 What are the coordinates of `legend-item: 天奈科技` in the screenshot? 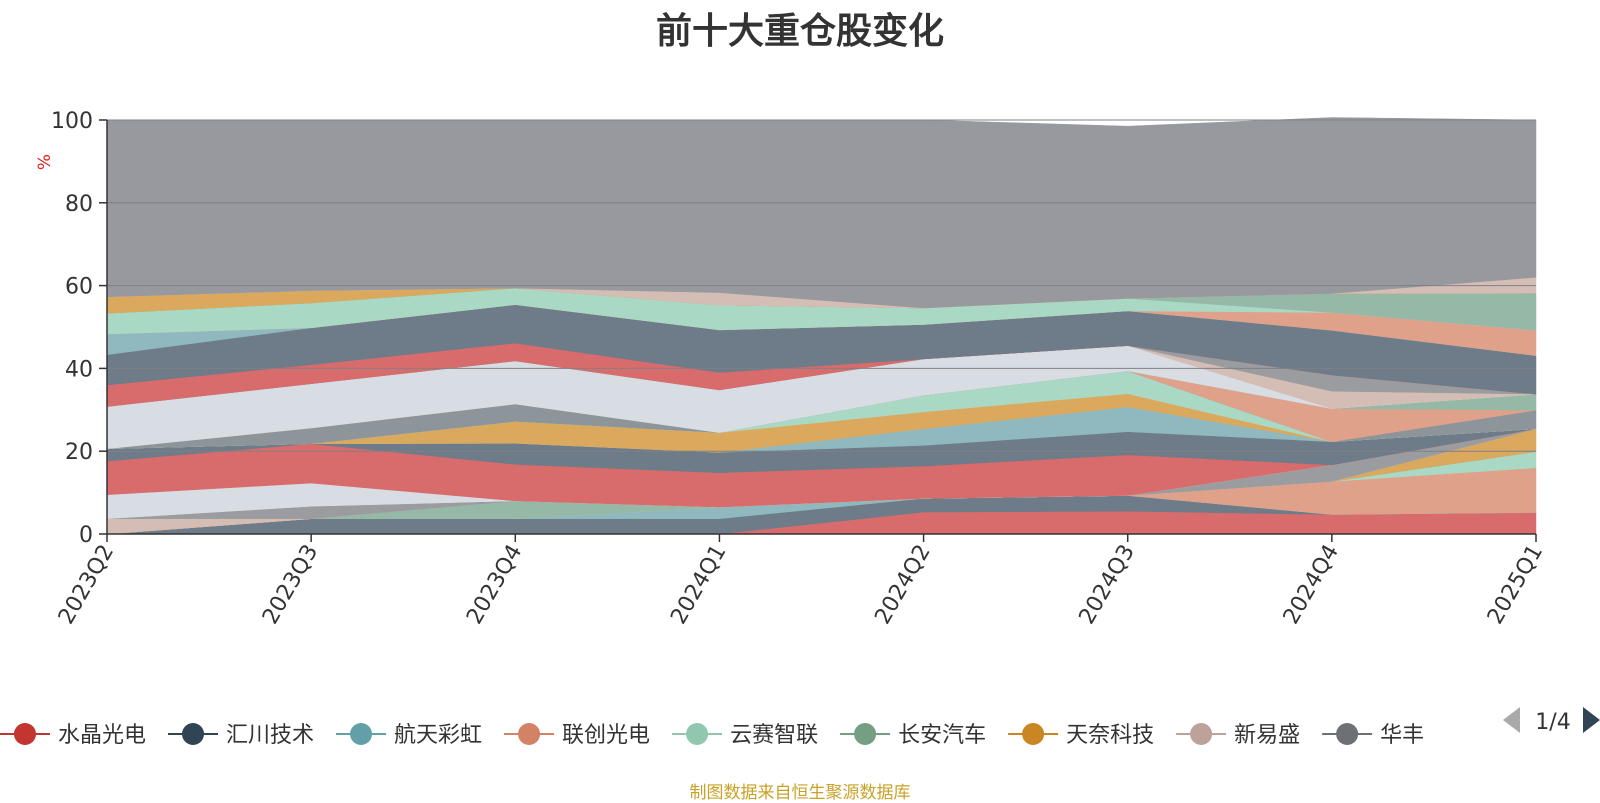 It's located at (1081, 735).